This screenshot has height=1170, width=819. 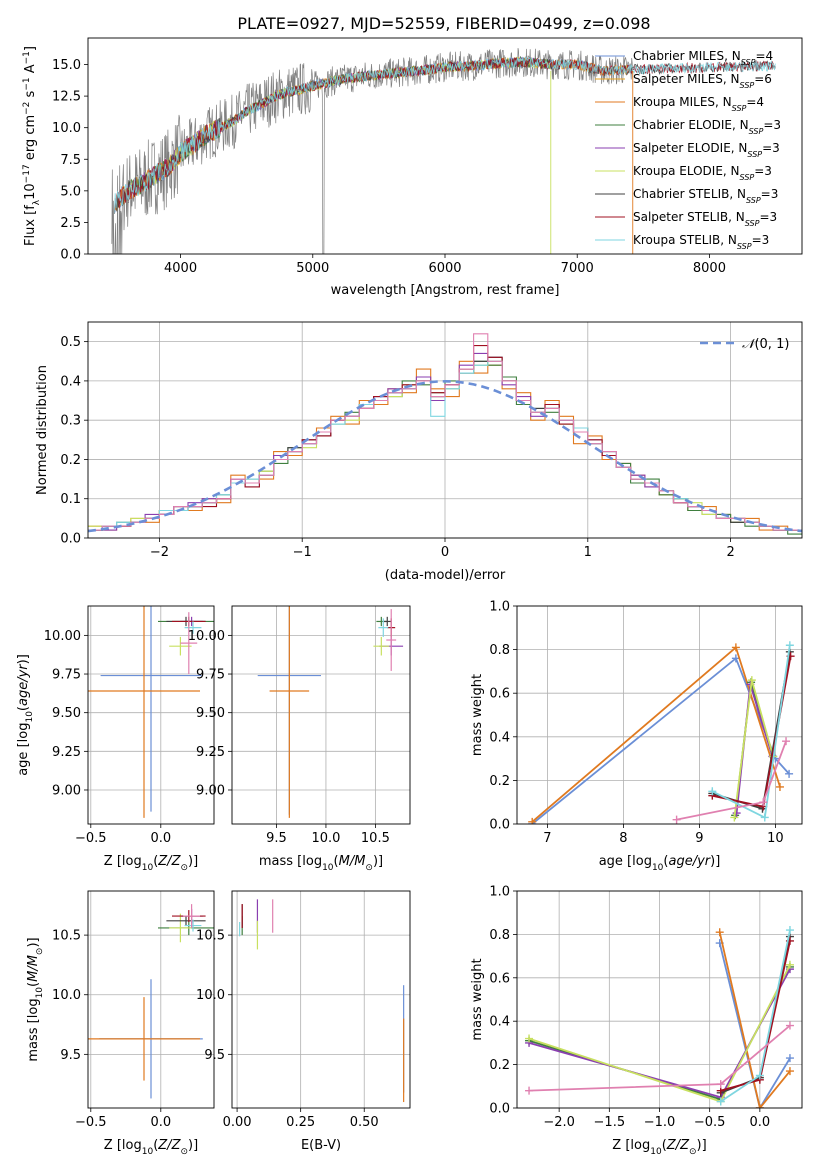 I want to click on x-tick-label: 1, so click(x=588, y=552).